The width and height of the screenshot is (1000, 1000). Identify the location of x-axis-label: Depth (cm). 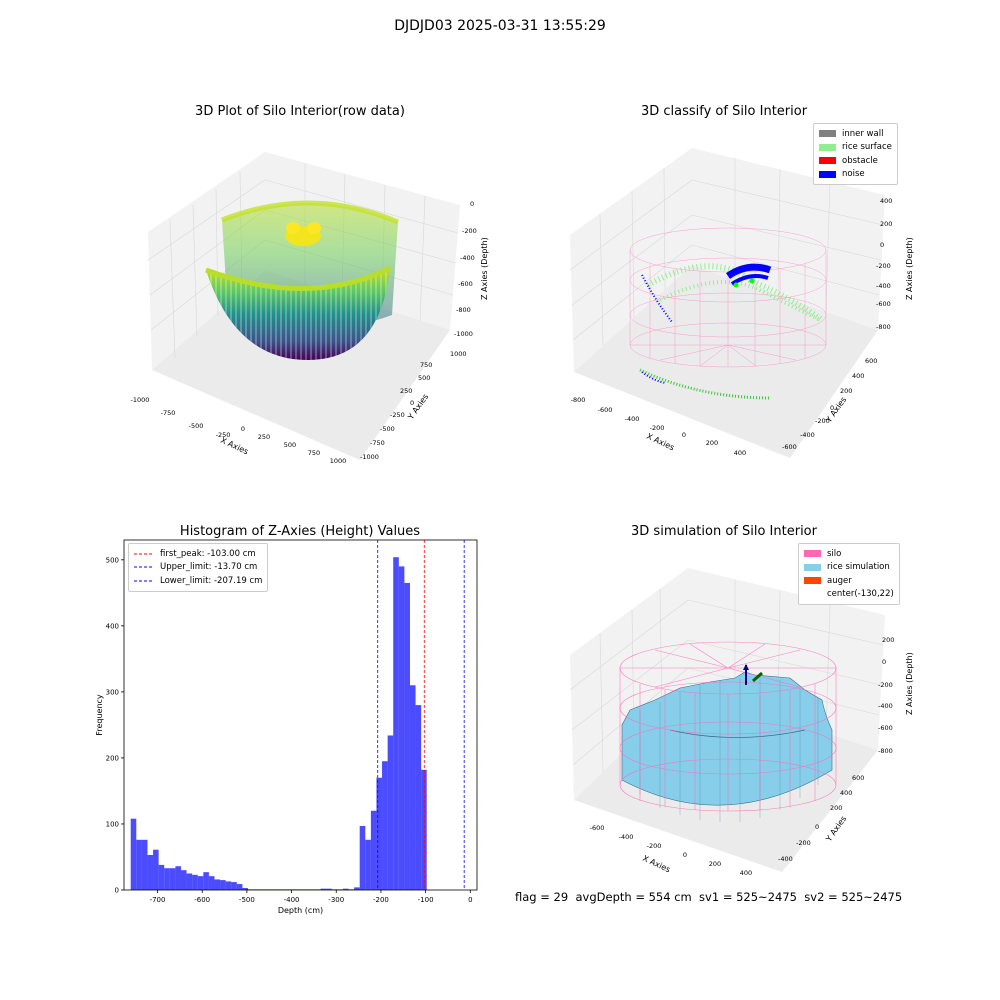
(300, 910).